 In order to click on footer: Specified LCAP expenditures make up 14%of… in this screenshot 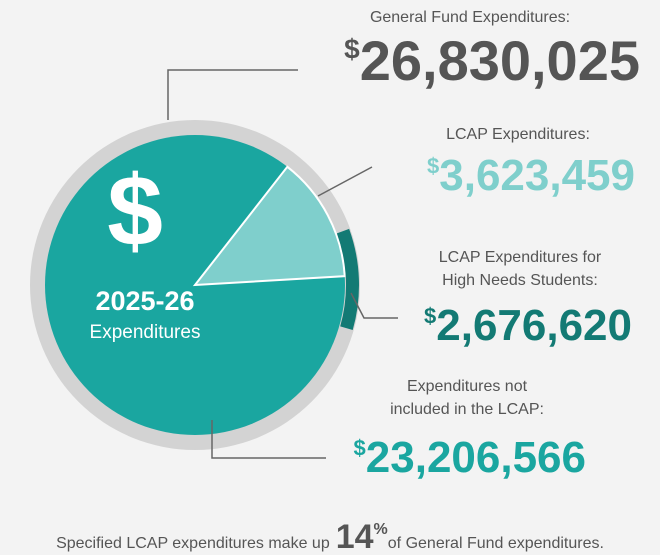, I will do `click(330, 536)`.